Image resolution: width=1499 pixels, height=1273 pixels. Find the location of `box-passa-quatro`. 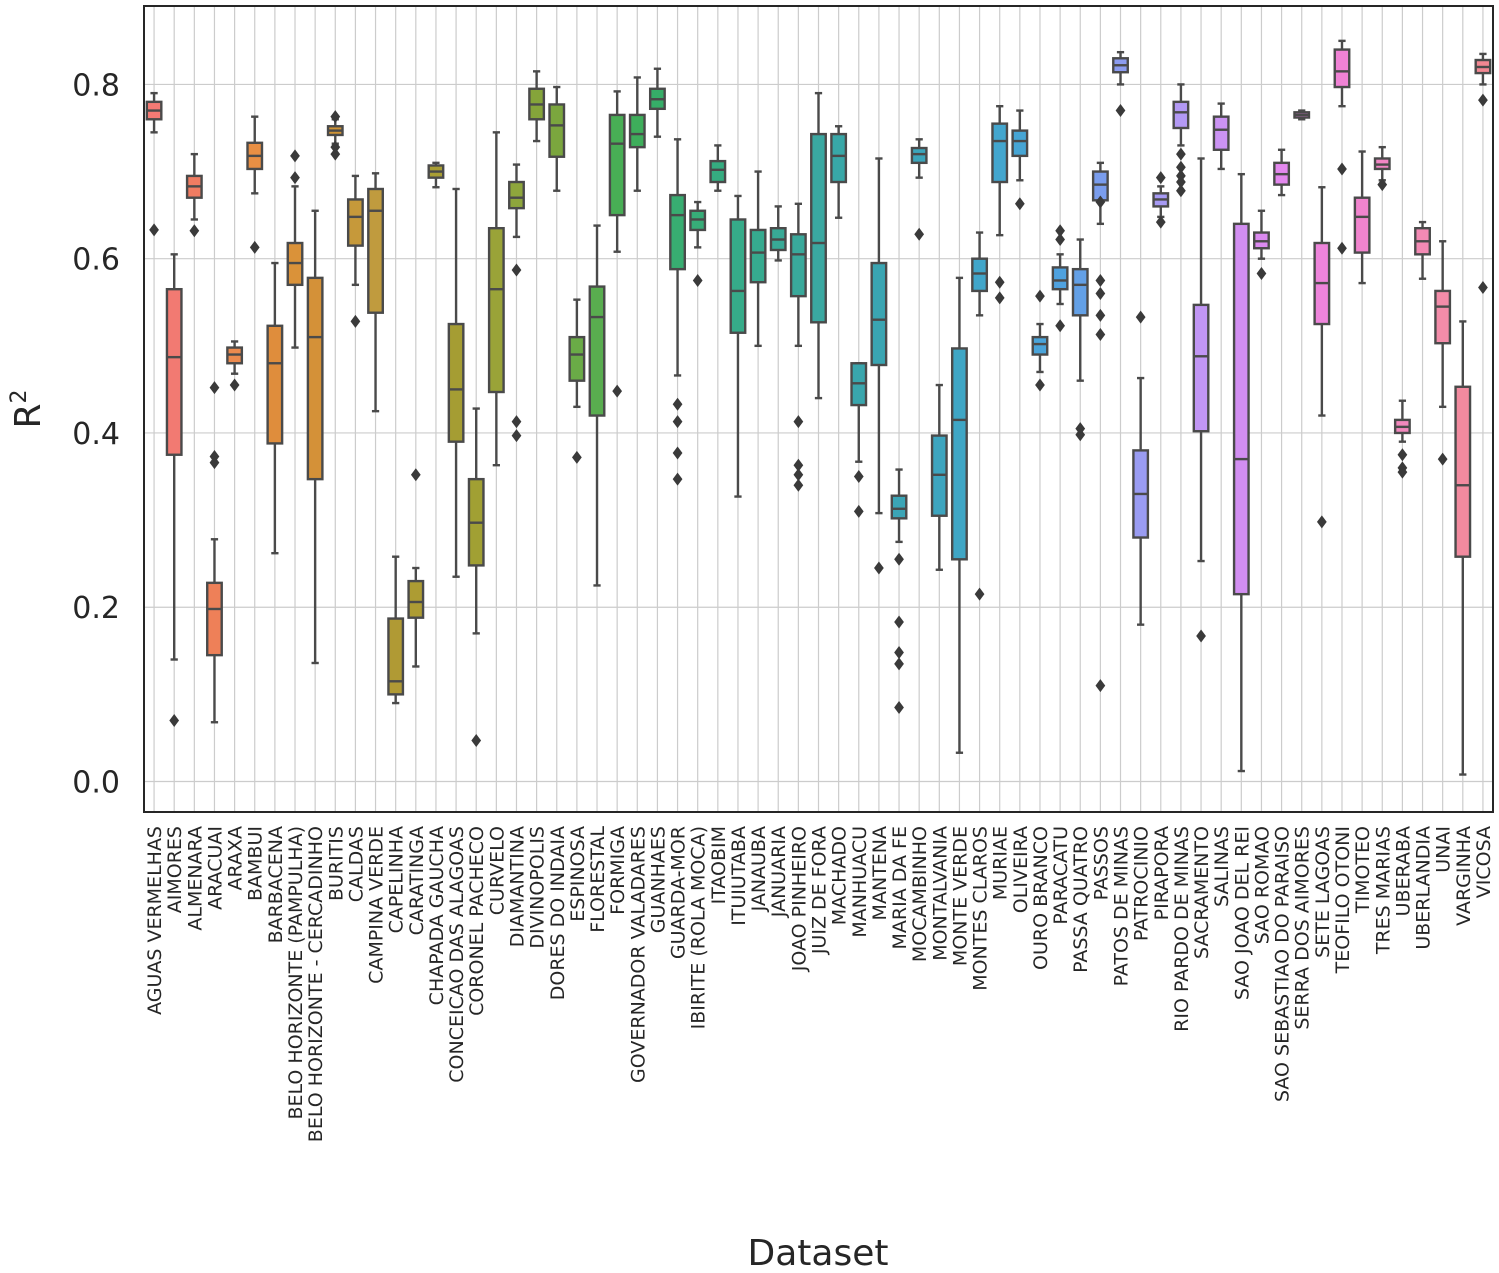

box-passa-quatro is located at coordinates (1080, 340).